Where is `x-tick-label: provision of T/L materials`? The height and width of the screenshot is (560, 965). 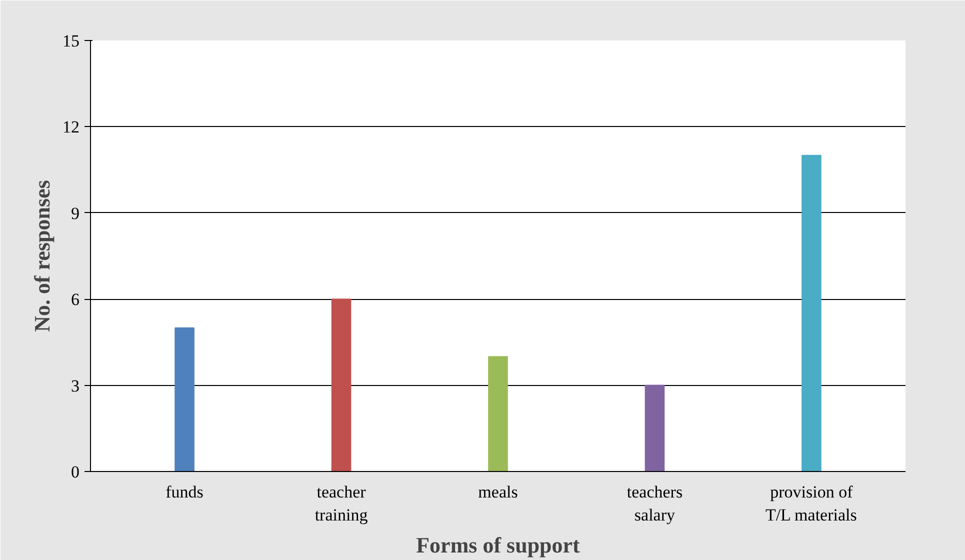
x-tick-label: provision of T/L materials is located at coordinates (811, 503).